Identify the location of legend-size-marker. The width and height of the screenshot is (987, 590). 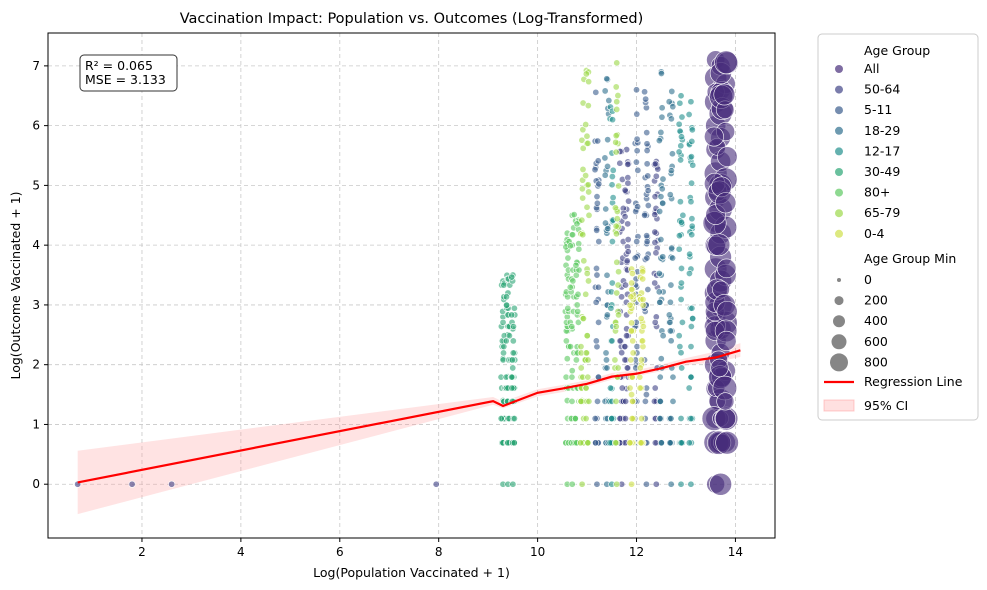
(839, 301).